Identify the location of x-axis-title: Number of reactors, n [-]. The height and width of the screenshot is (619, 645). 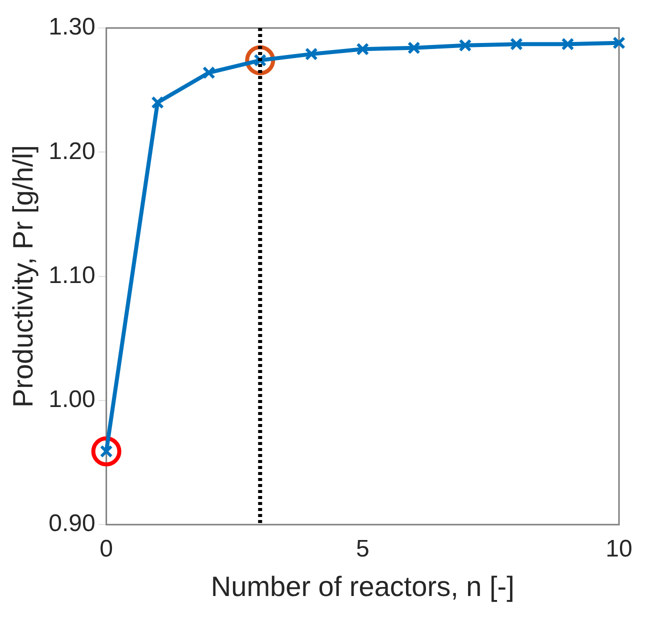
(362, 586).